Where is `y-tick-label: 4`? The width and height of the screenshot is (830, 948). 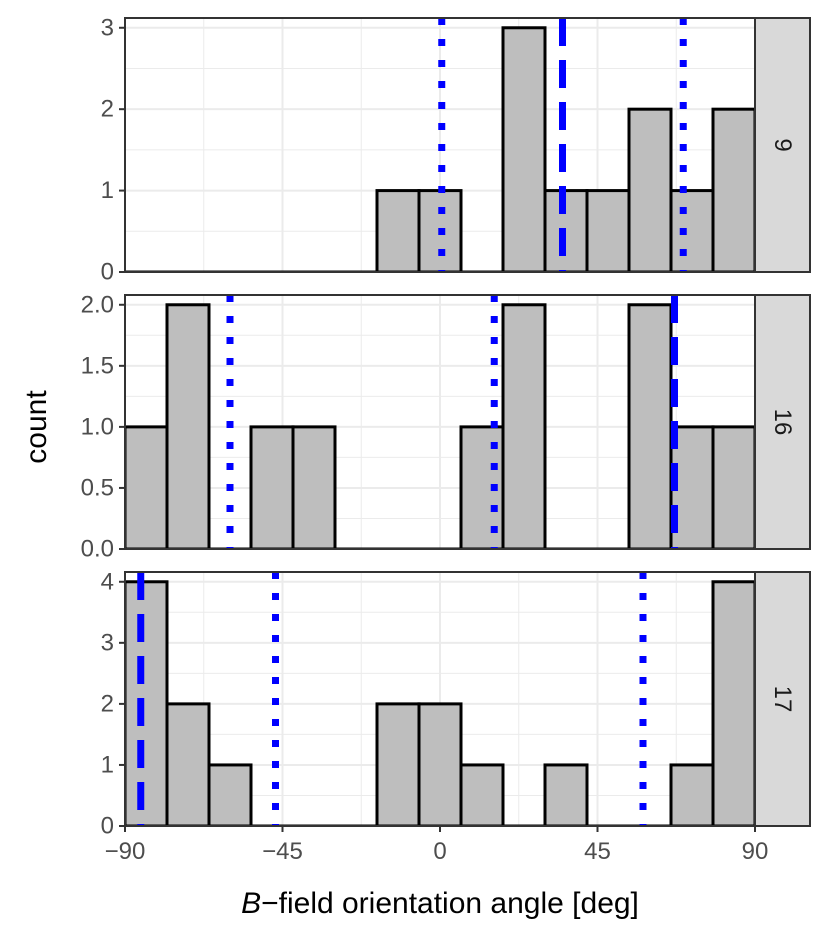 y-tick-label: 4 is located at coordinates (107, 581).